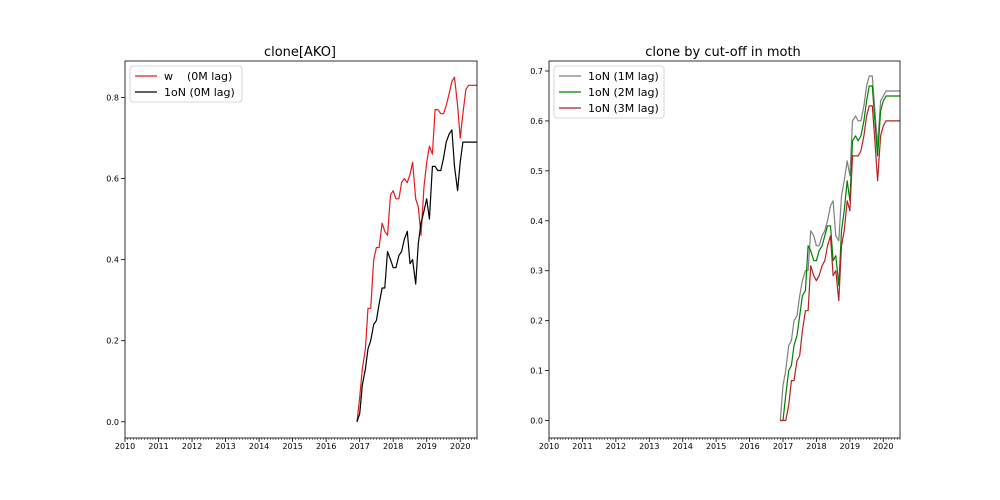 Image resolution: width=1000 pixels, height=500 pixels. Describe the element at coordinates (198, 76) in the screenshot. I see `legend-label: w (0M lag)` at that location.